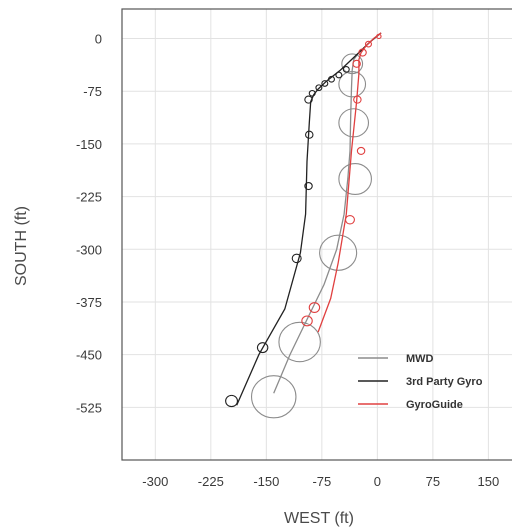  I want to click on x-tick-label: -225, so click(211, 481).